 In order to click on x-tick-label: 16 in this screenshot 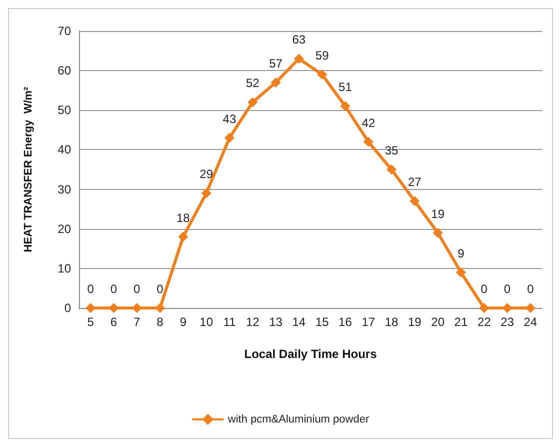, I will do `click(345, 322)`.